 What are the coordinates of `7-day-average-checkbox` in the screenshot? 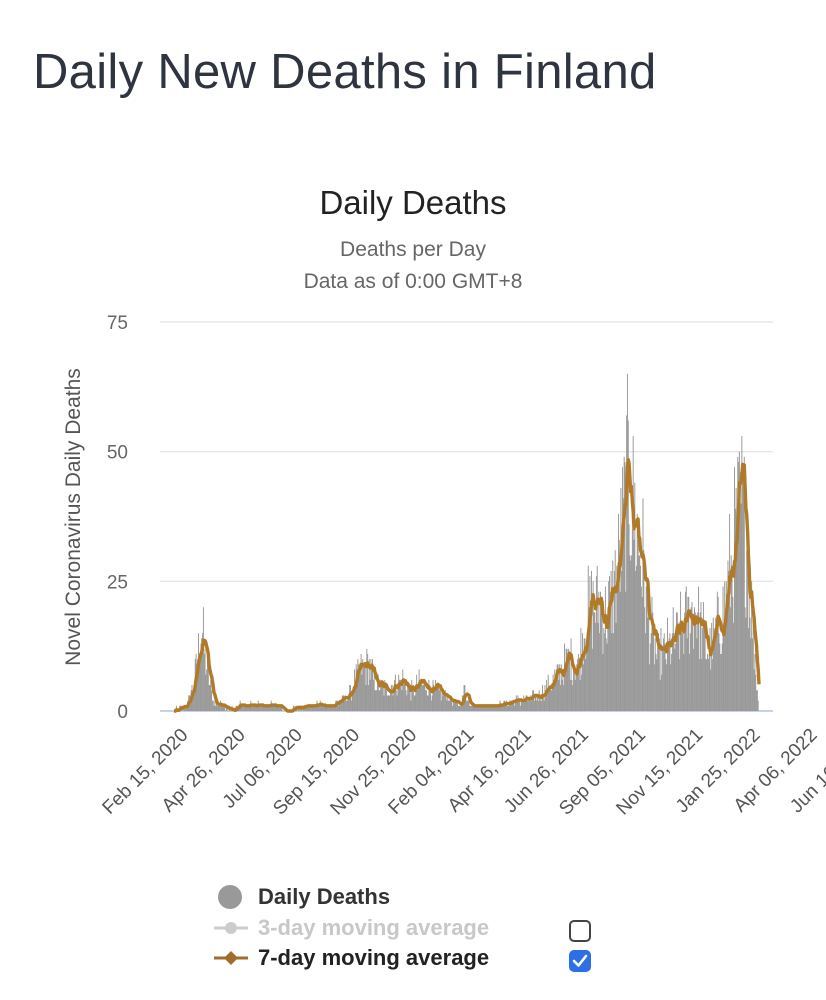 It's located at (580, 961).